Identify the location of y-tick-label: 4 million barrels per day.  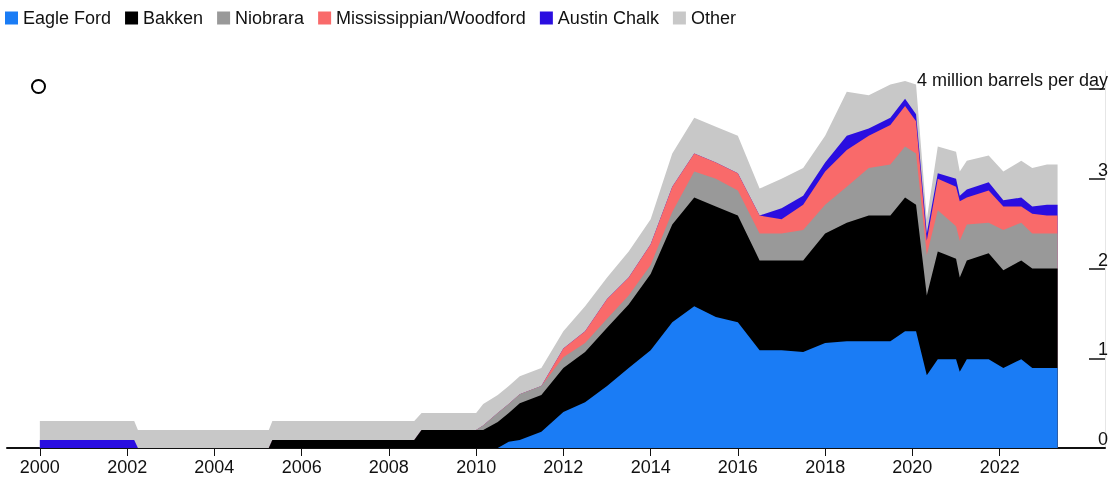
(1012, 80).